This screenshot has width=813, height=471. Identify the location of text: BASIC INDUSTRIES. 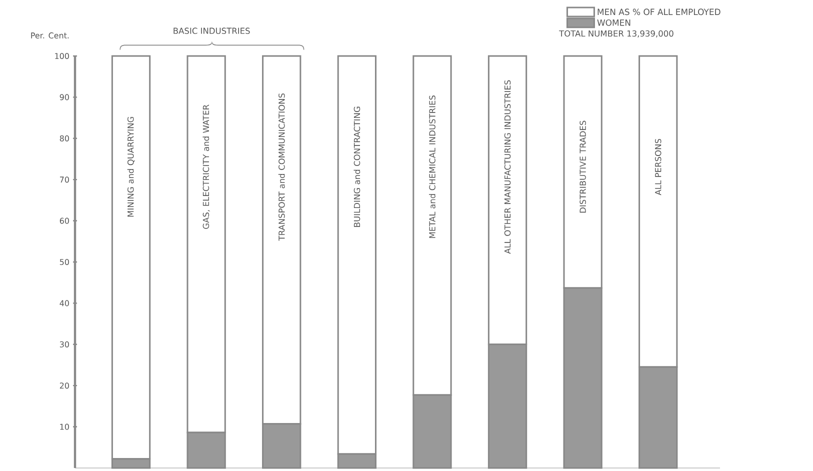
(212, 31).